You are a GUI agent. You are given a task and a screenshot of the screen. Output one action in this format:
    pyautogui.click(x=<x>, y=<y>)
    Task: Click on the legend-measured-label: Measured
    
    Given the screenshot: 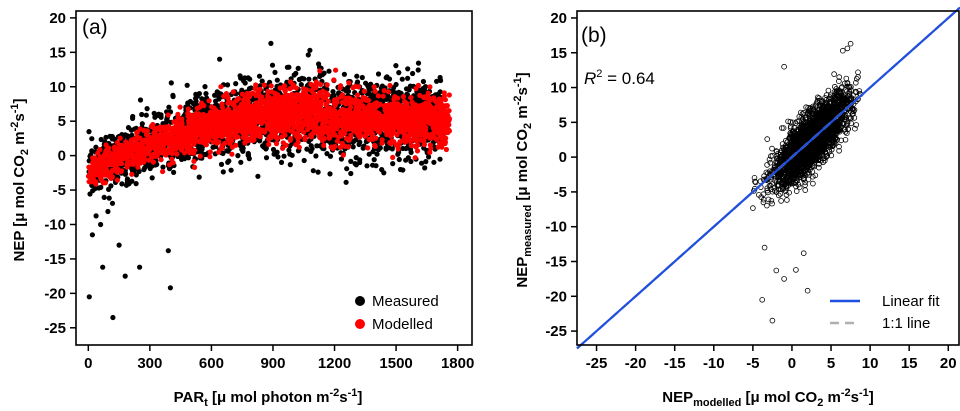 What is the action you would take?
    pyautogui.click(x=405, y=301)
    